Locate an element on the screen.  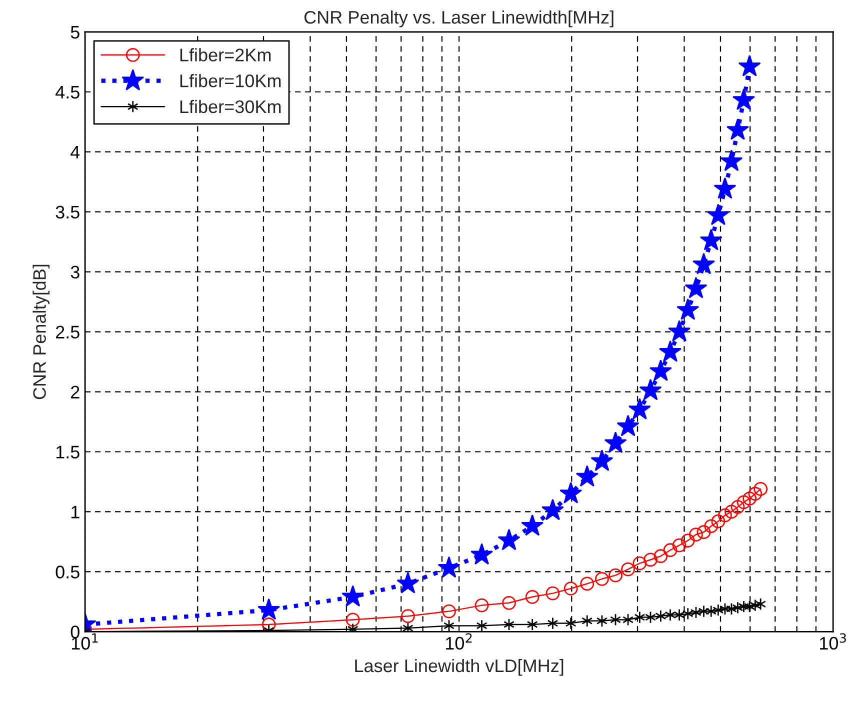
legend-label: Lfiber=10Km is located at coordinates (230, 81).